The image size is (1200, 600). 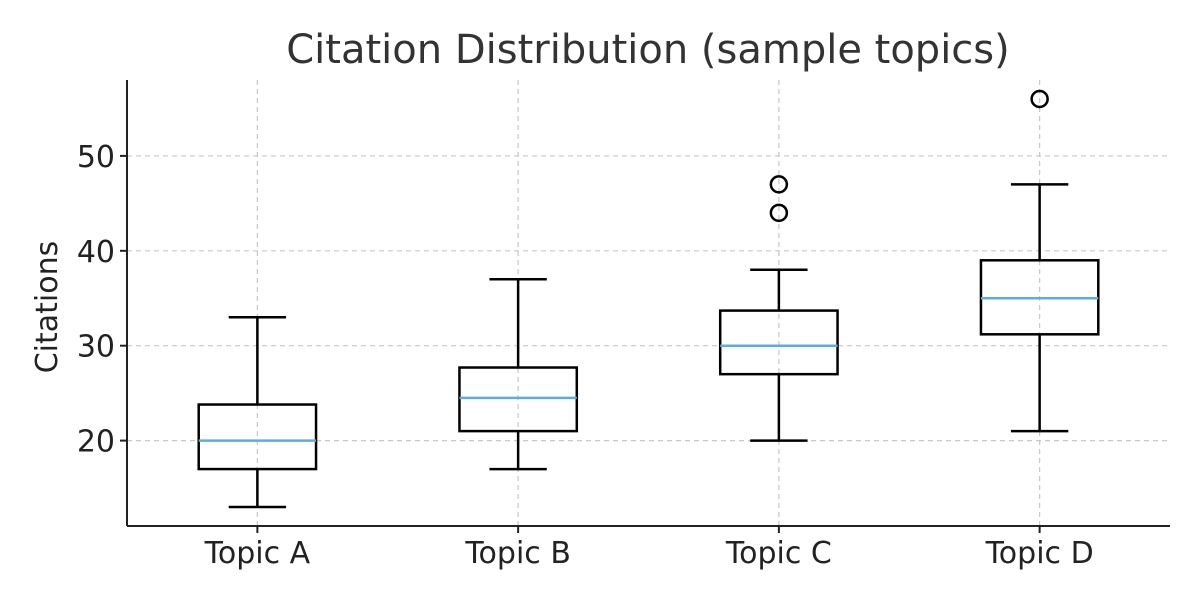 What do you see at coordinates (96, 252) in the screenshot?
I see `y-tick-label: 40` at bounding box center [96, 252].